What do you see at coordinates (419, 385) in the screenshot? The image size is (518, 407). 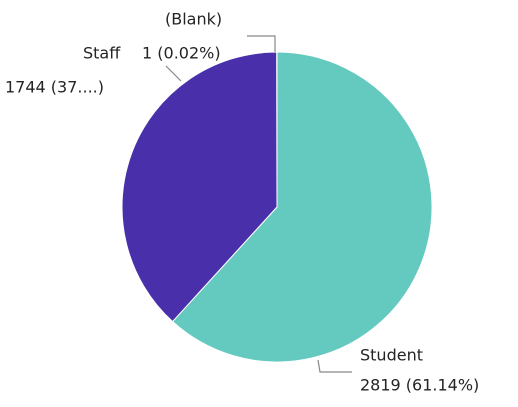 I see `value-label: 2819 (61.14%)` at bounding box center [419, 385].